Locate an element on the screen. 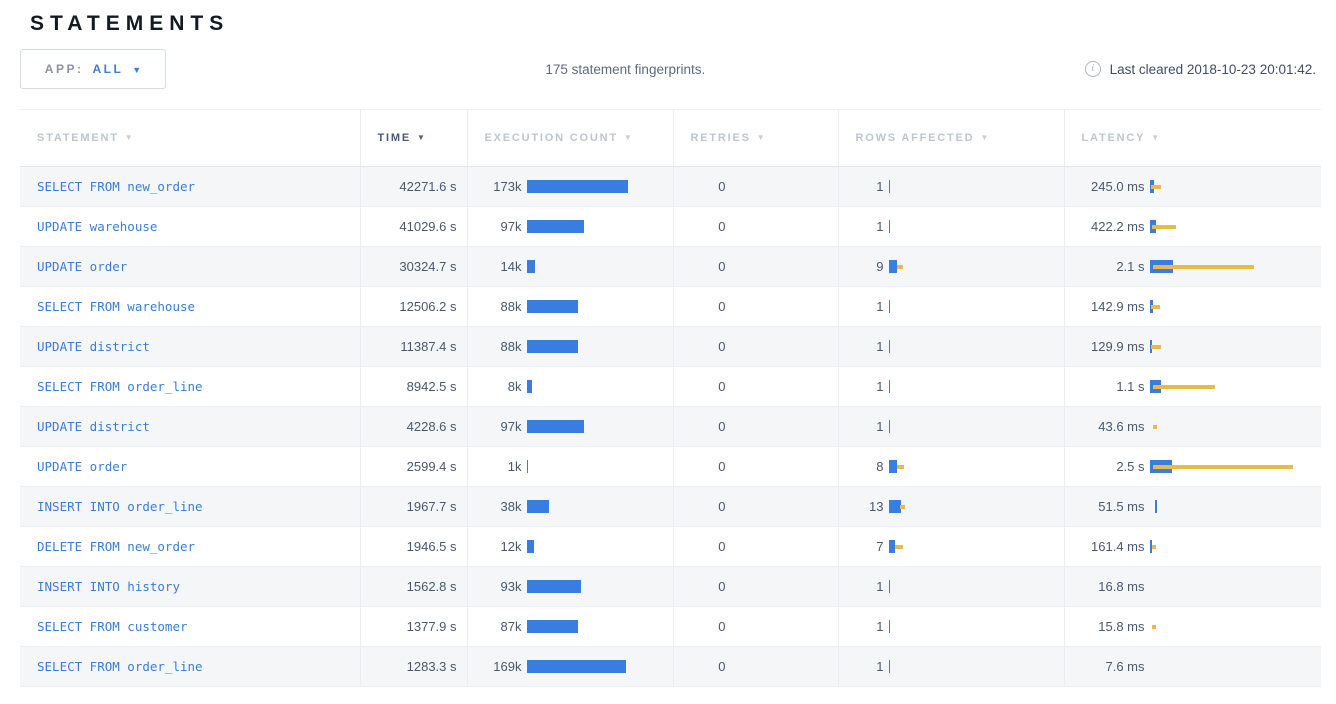 This screenshot has width=1336, height=704. column-header-time: TIME ▼ is located at coordinates (413, 138).